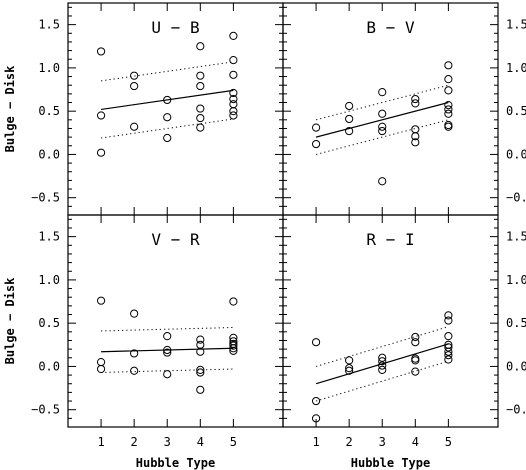  I want to click on y-tick-label: 1.5, so click(516, 237).